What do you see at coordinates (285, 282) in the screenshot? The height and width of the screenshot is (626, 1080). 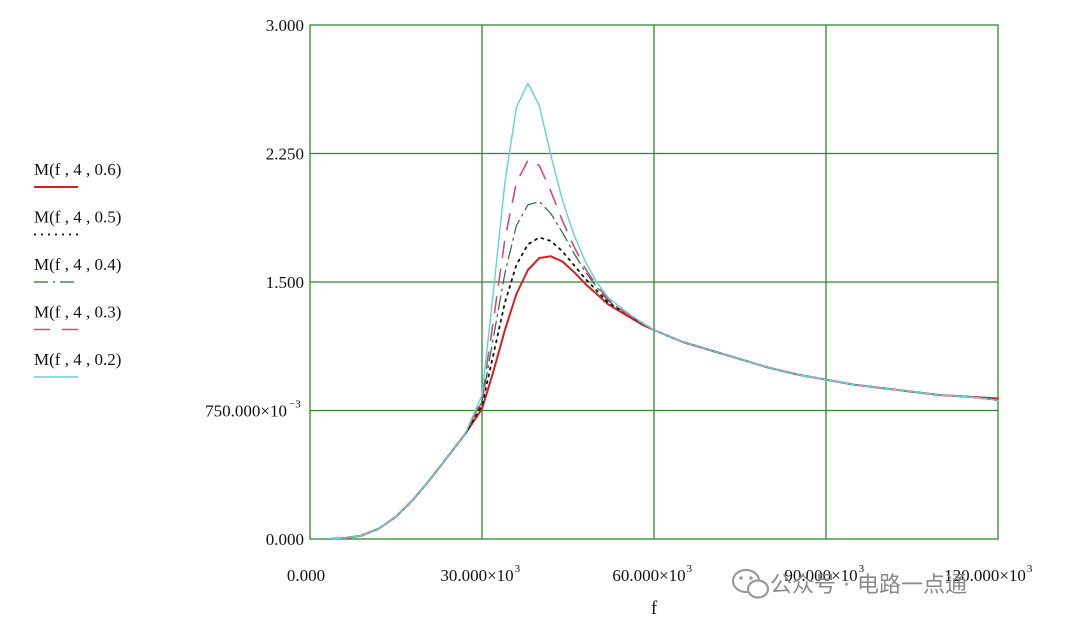 I see `y-tick-label-2: 1.500` at bounding box center [285, 282].